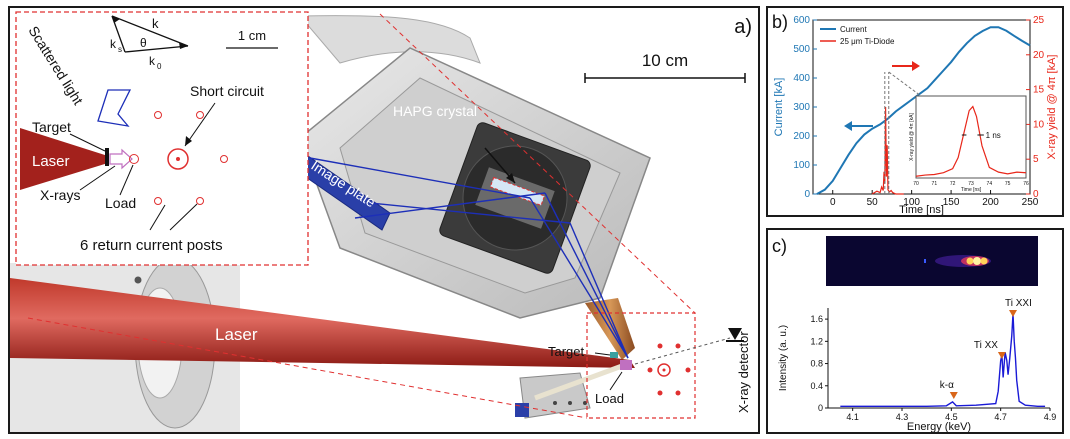  What do you see at coordinates (113, 44) in the screenshot?
I see `label-ks: k` at bounding box center [113, 44].